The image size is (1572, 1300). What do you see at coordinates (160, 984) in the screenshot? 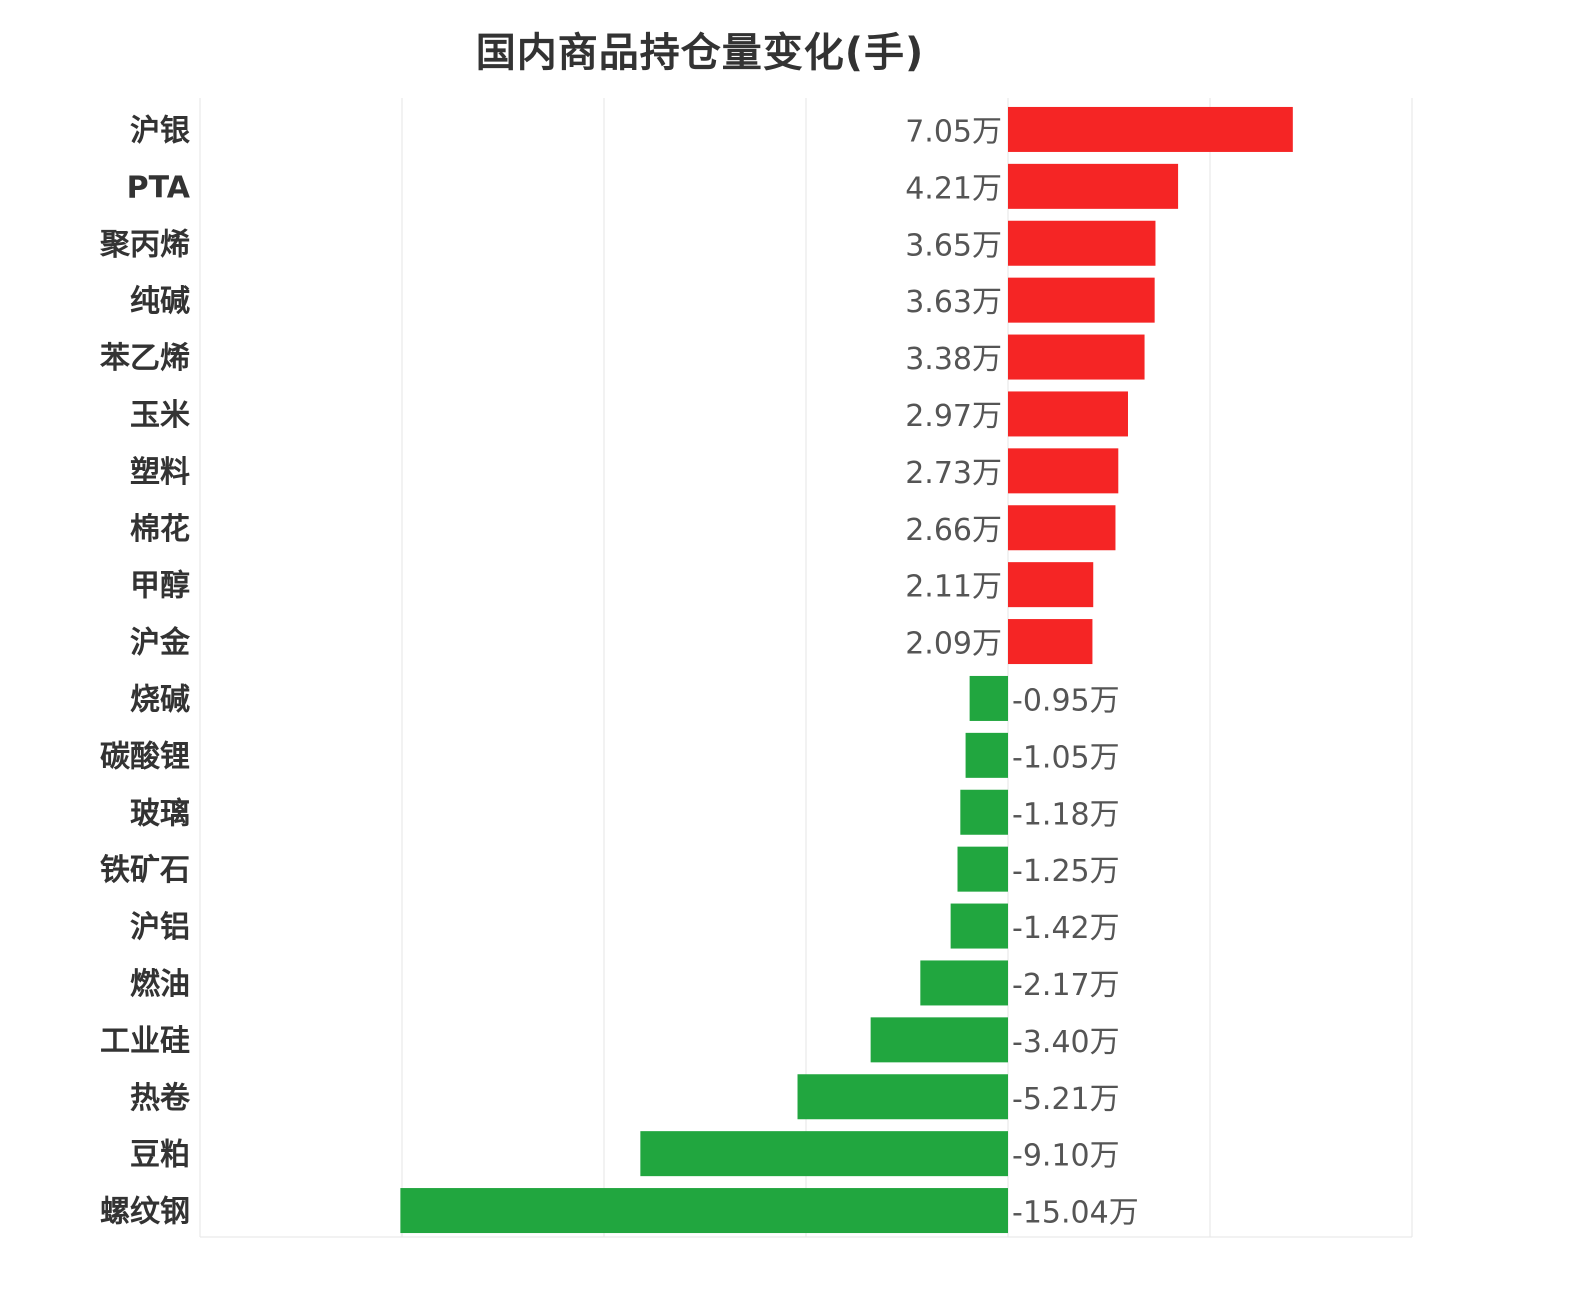
I see `category-label: 燃油` at bounding box center [160, 984].